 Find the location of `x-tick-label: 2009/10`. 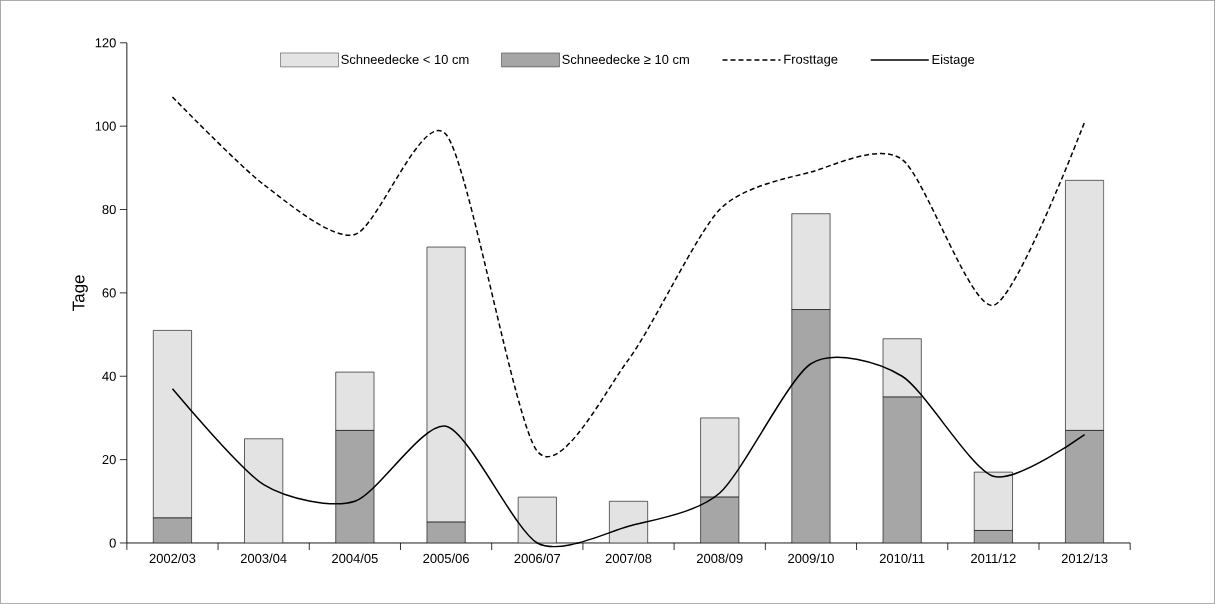

x-tick-label: 2009/10 is located at coordinates (811, 558).